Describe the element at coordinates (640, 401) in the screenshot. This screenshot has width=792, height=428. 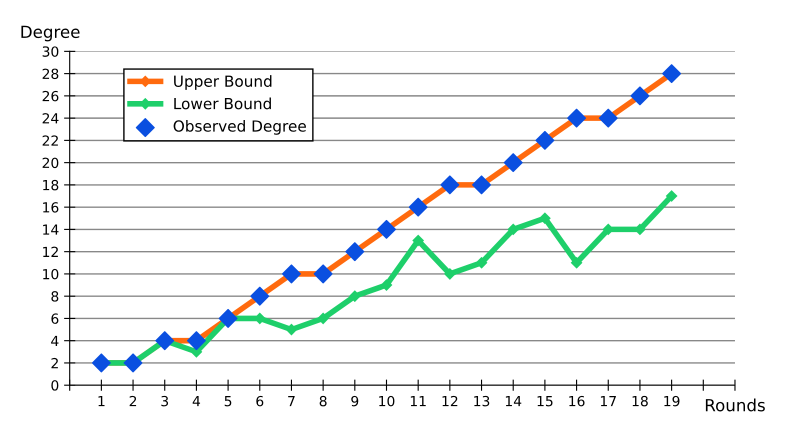
I see `x-tick-label: 18` at that location.